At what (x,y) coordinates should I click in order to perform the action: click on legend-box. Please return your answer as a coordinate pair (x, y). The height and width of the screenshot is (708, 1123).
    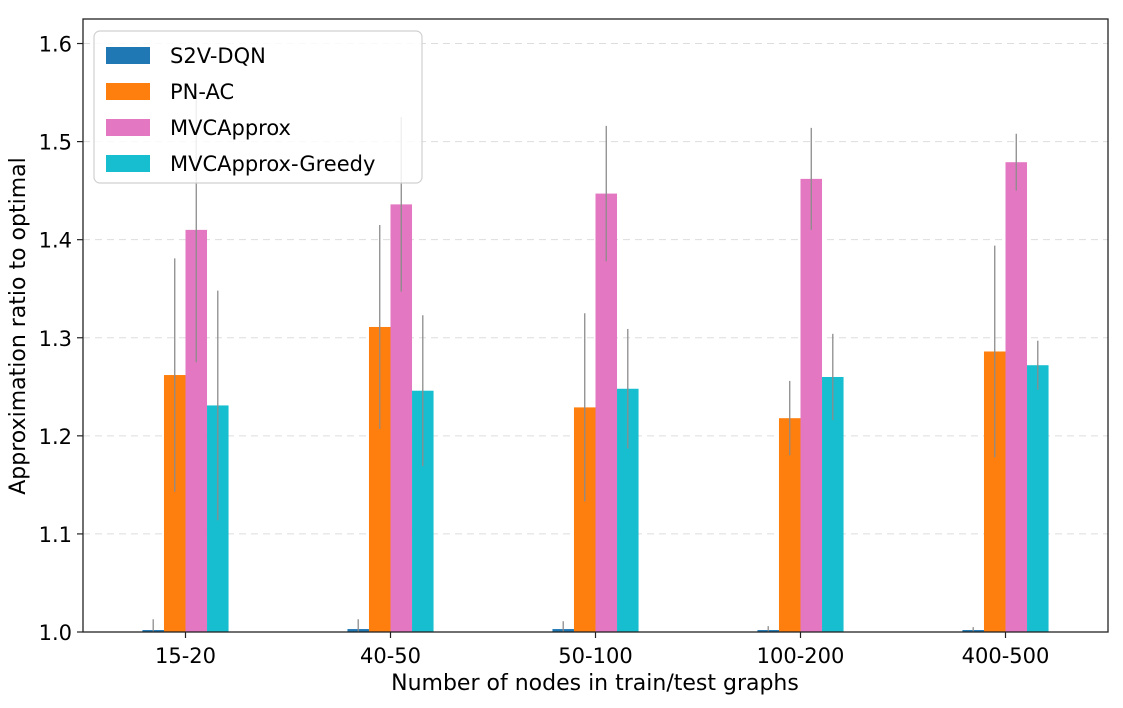
    Looking at the image, I should click on (258, 107).